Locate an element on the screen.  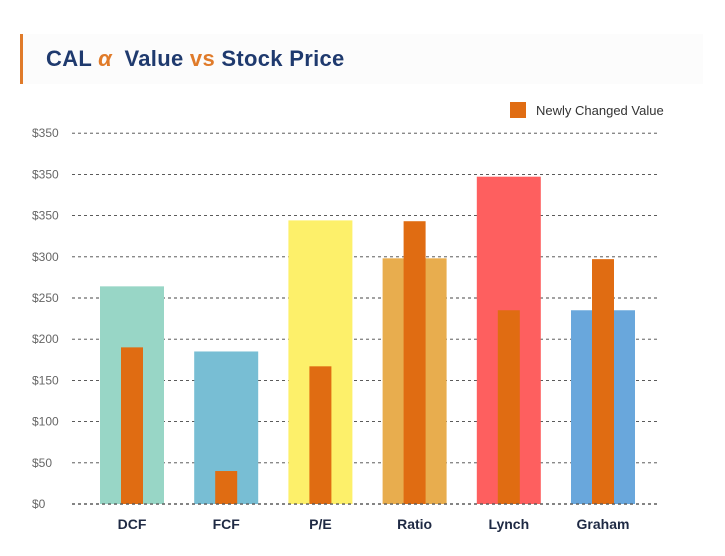
legend-swatch is located at coordinates (518, 110).